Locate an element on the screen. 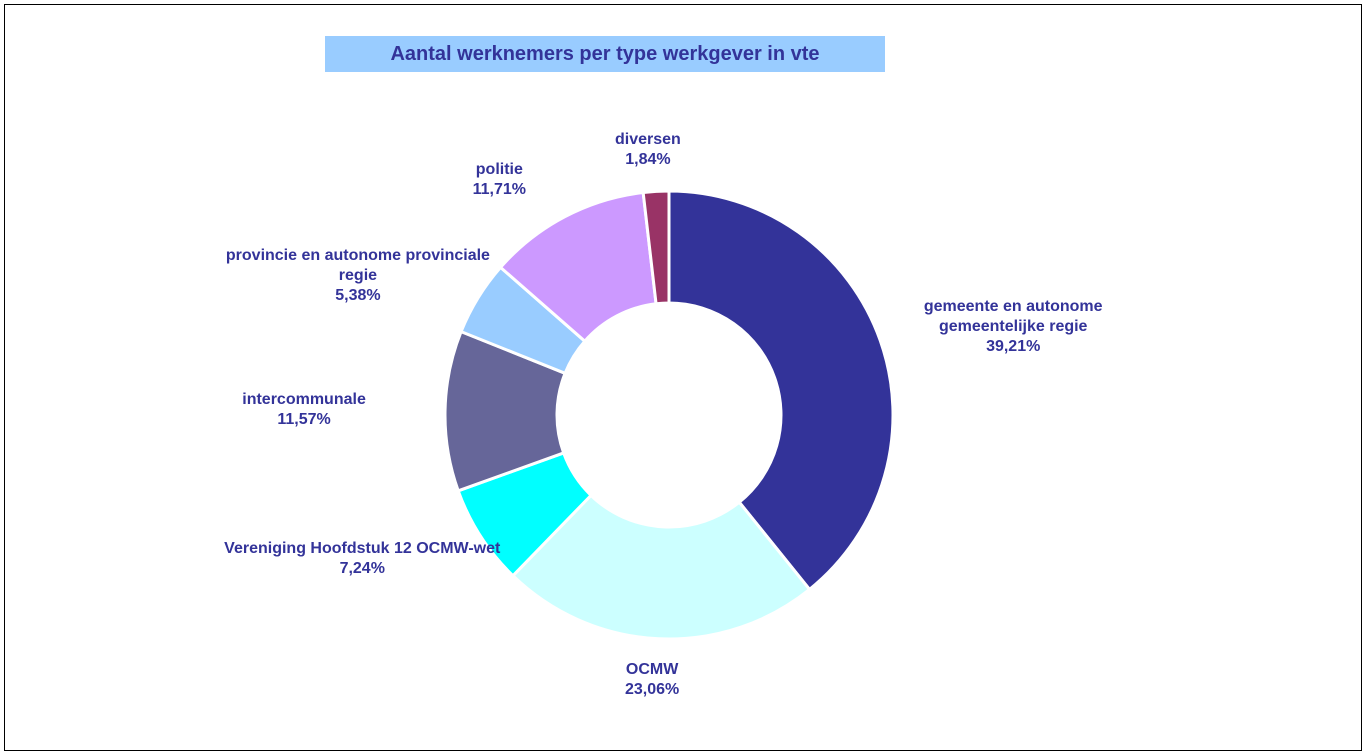 The width and height of the screenshot is (1366, 755). value-label: 23,06% is located at coordinates (652, 689).